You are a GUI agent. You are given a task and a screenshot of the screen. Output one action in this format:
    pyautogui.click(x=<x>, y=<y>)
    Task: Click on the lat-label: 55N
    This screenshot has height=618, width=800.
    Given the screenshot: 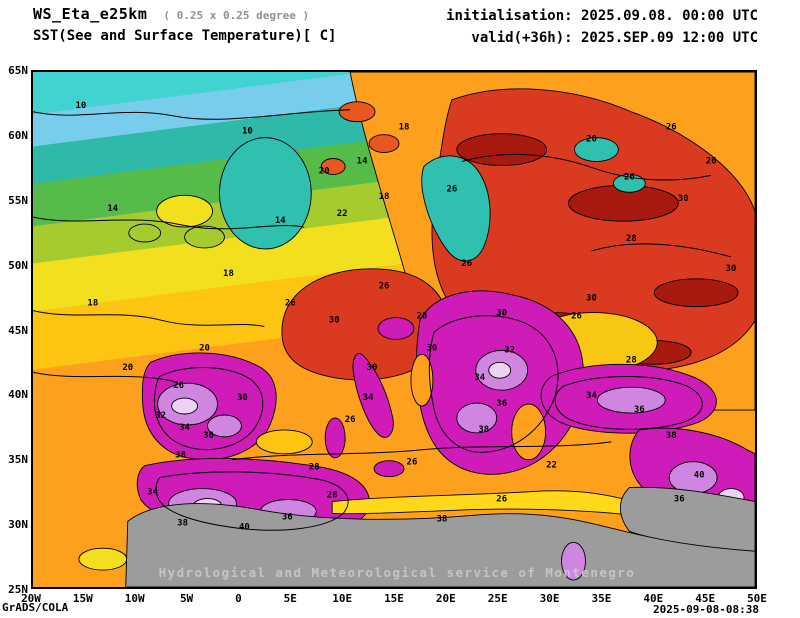 What is the action you would take?
    pyautogui.click(x=18, y=200)
    